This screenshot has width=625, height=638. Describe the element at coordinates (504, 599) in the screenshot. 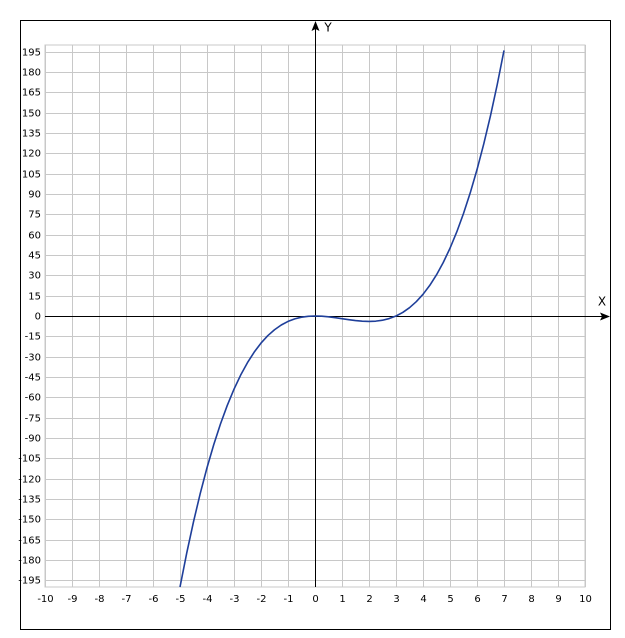

I see `x-tick-label: 7` at that location.